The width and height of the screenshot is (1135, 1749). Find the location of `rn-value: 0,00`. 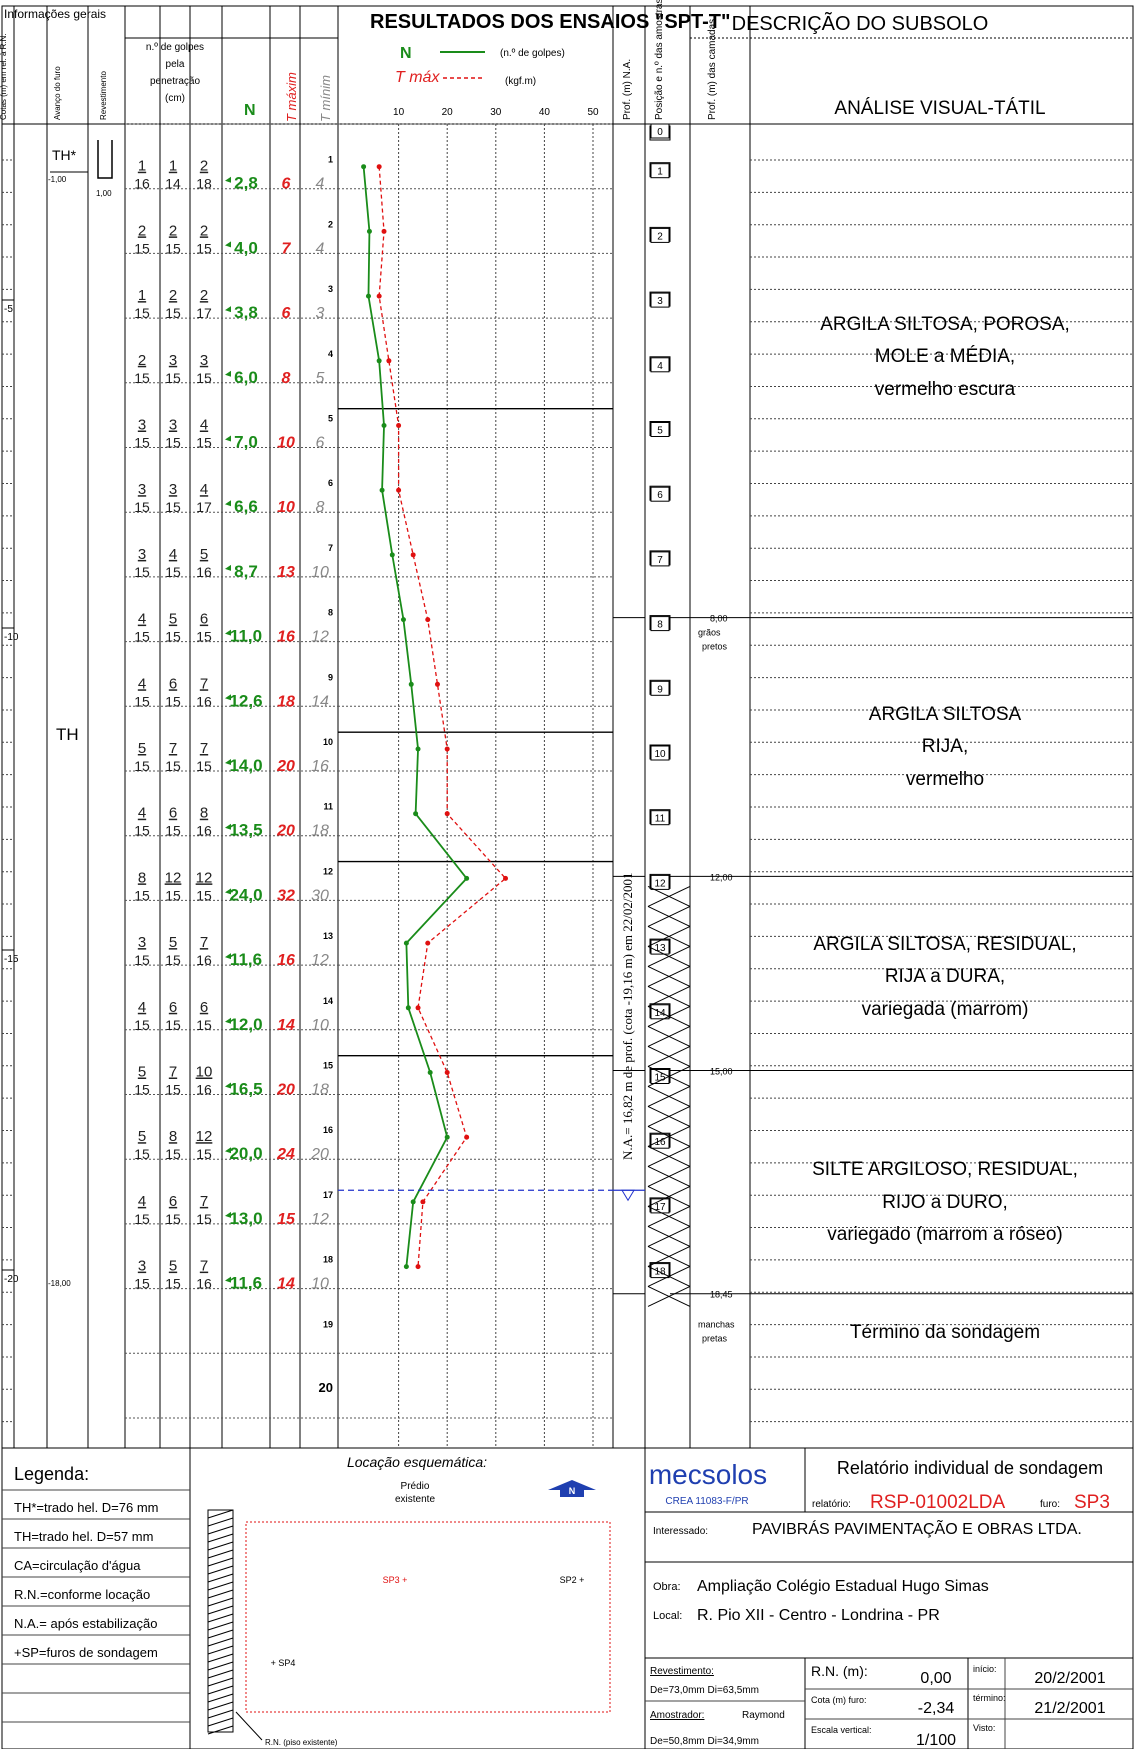

rn-value: 0,00 is located at coordinates (935, 1678).